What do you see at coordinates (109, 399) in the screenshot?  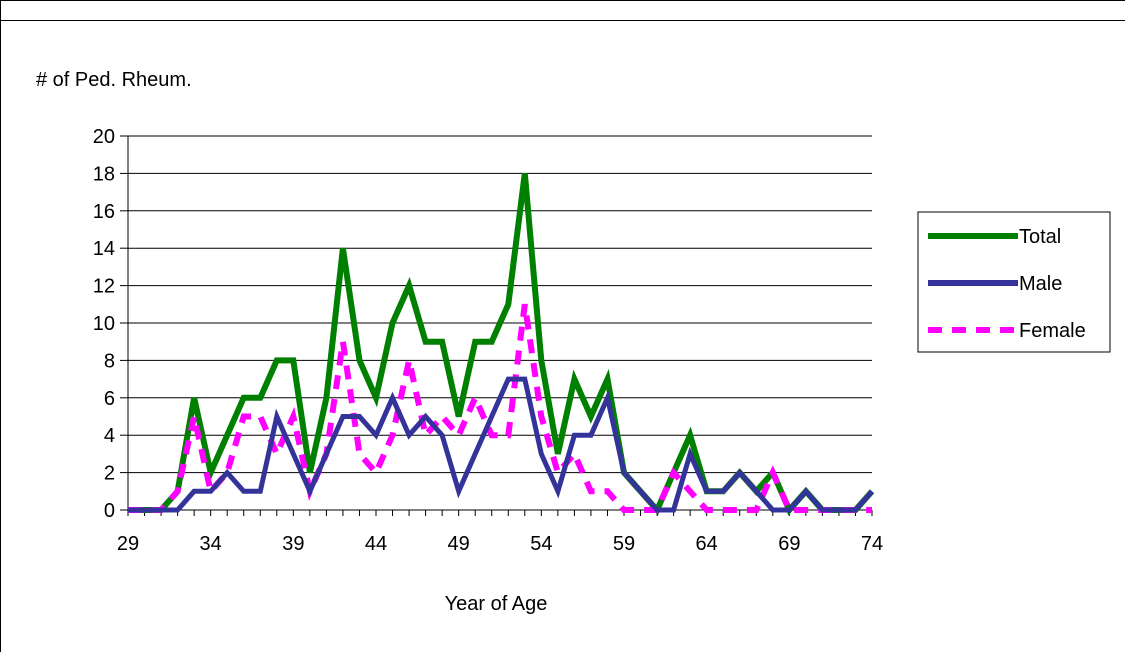 I see `y-tick-label: 6` at bounding box center [109, 399].